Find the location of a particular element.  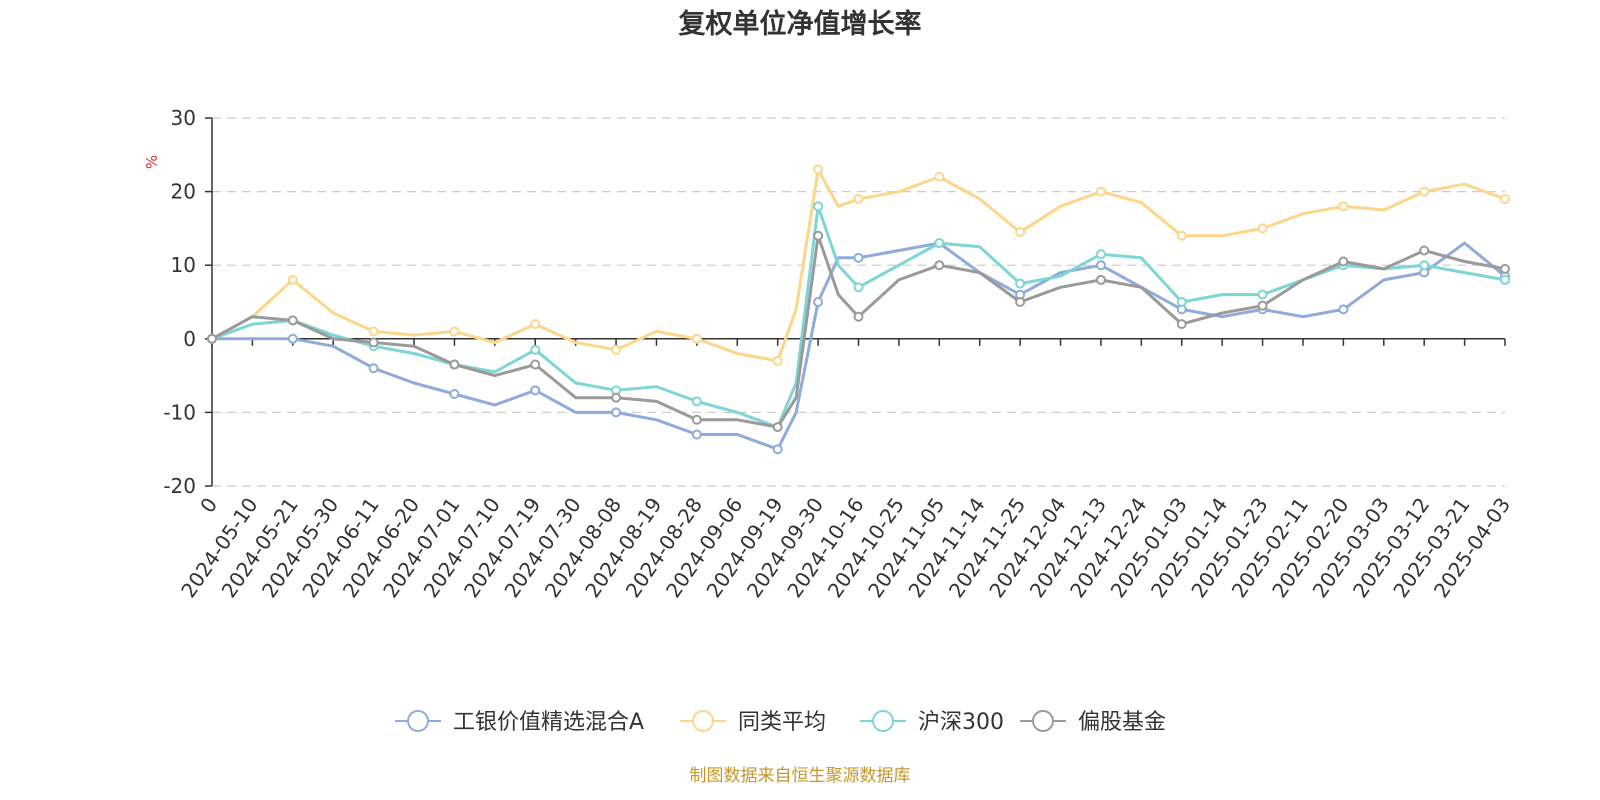

legend-item: 工银价值精选混合A is located at coordinates (519, 722).